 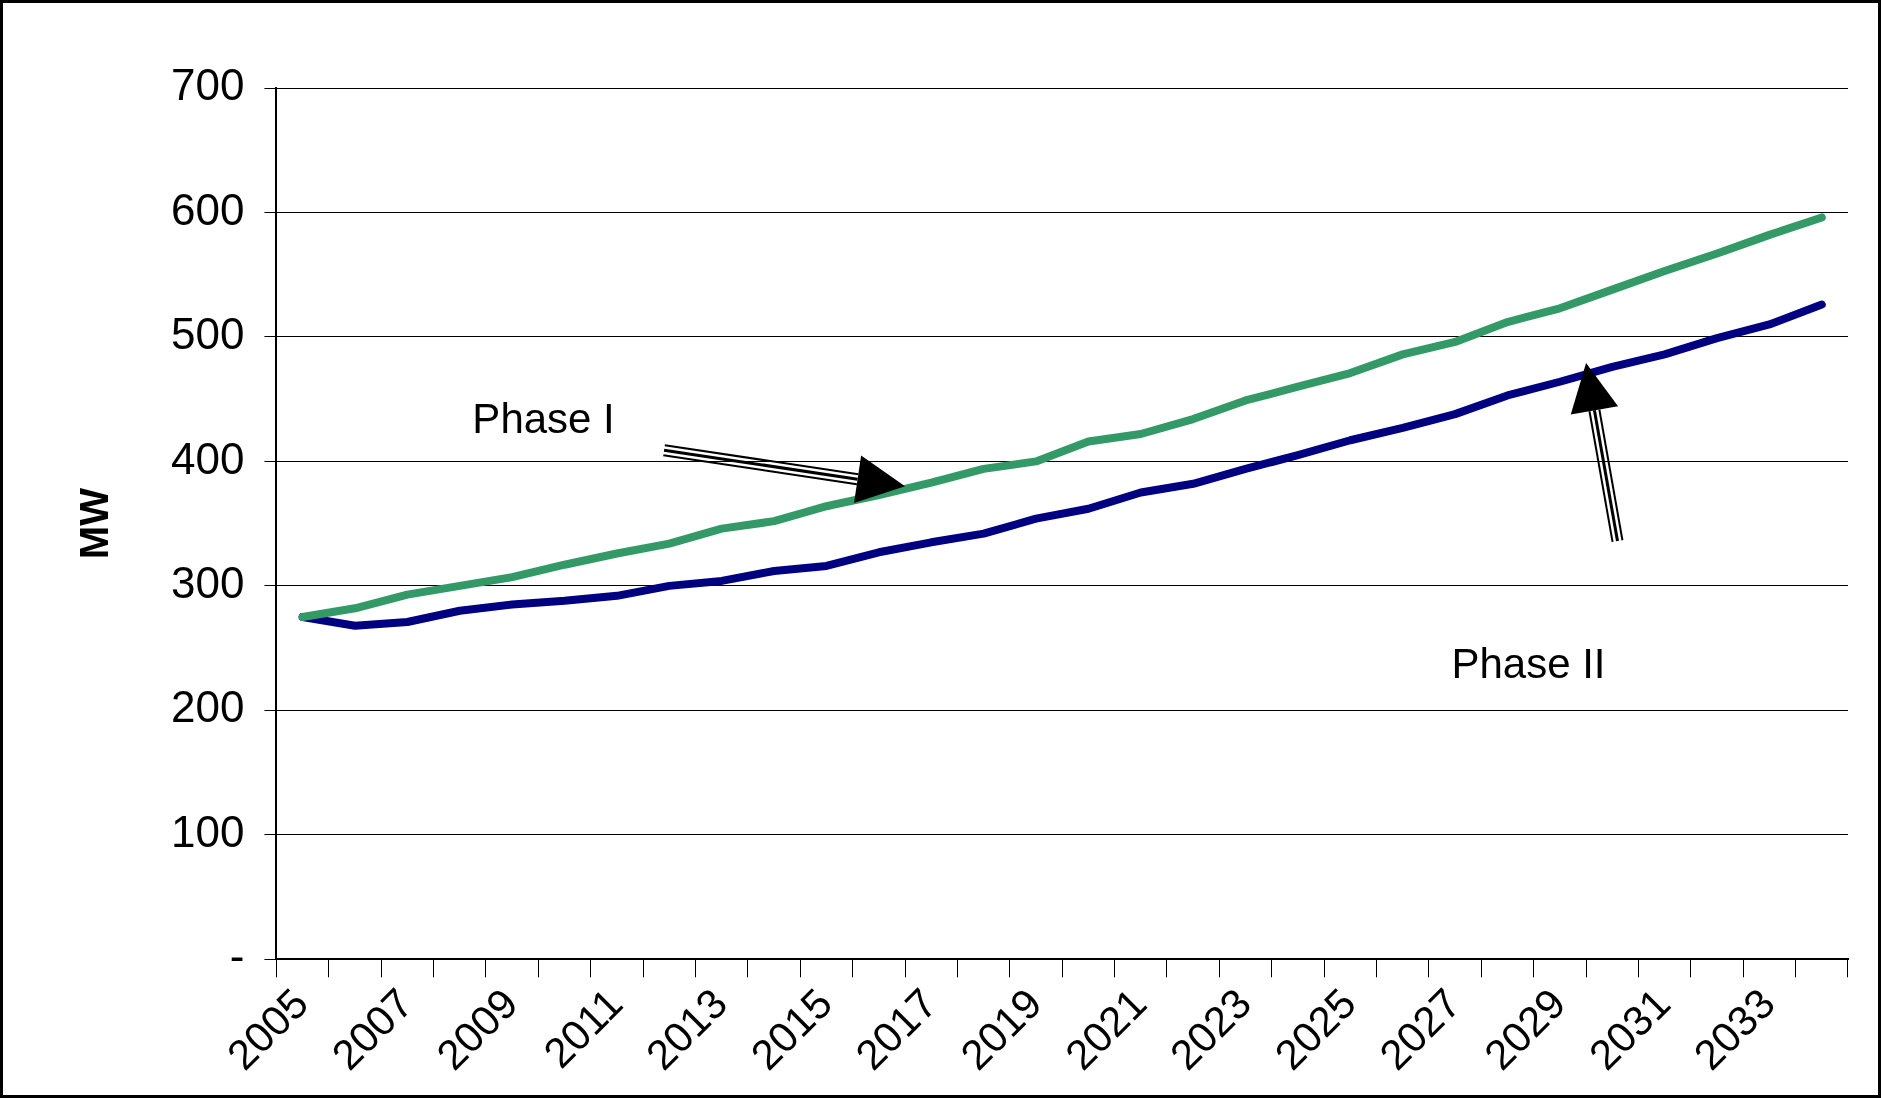 What do you see at coordinates (207, 707) in the screenshot?
I see `y-tick-label: 200` at bounding box center [207, 707].